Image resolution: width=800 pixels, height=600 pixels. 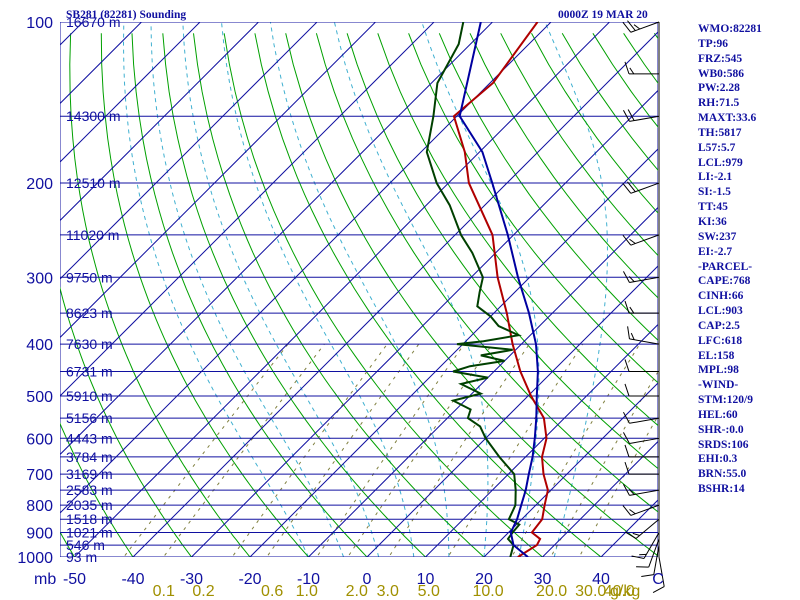 I want to click on height-label: 14300 m, so click(x=93, y=116).